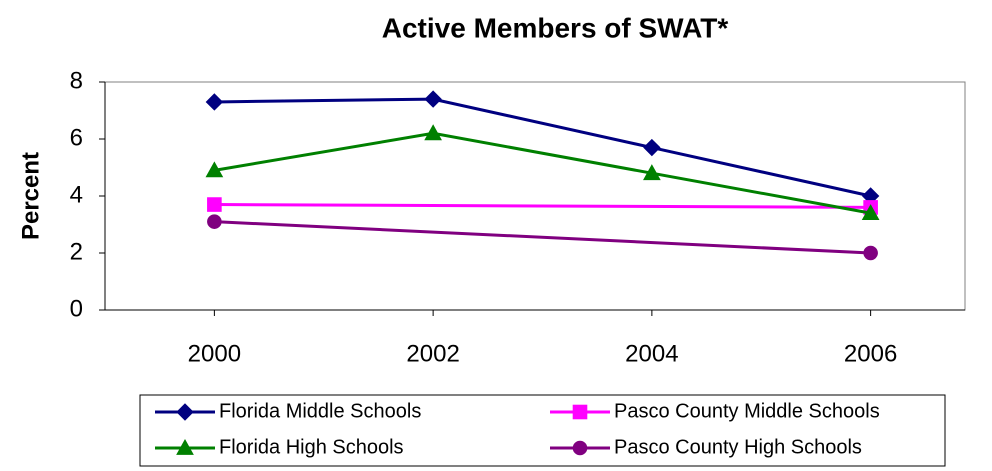 The image size is (992, 471). What do you see at coordinates (76, 251) in the screenshot?
I see `y-tick-label: 2` at bounding box center [76, 251].